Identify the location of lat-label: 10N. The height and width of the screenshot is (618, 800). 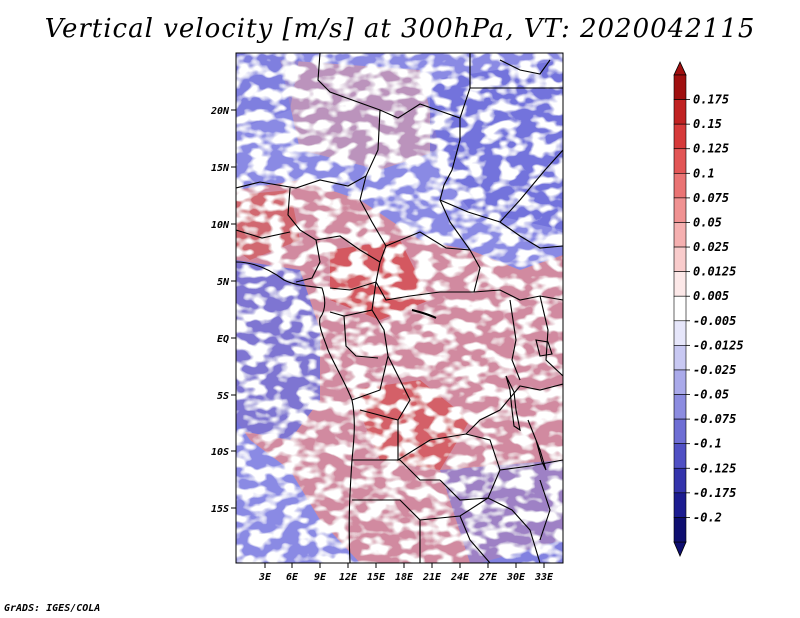
(220, 225).